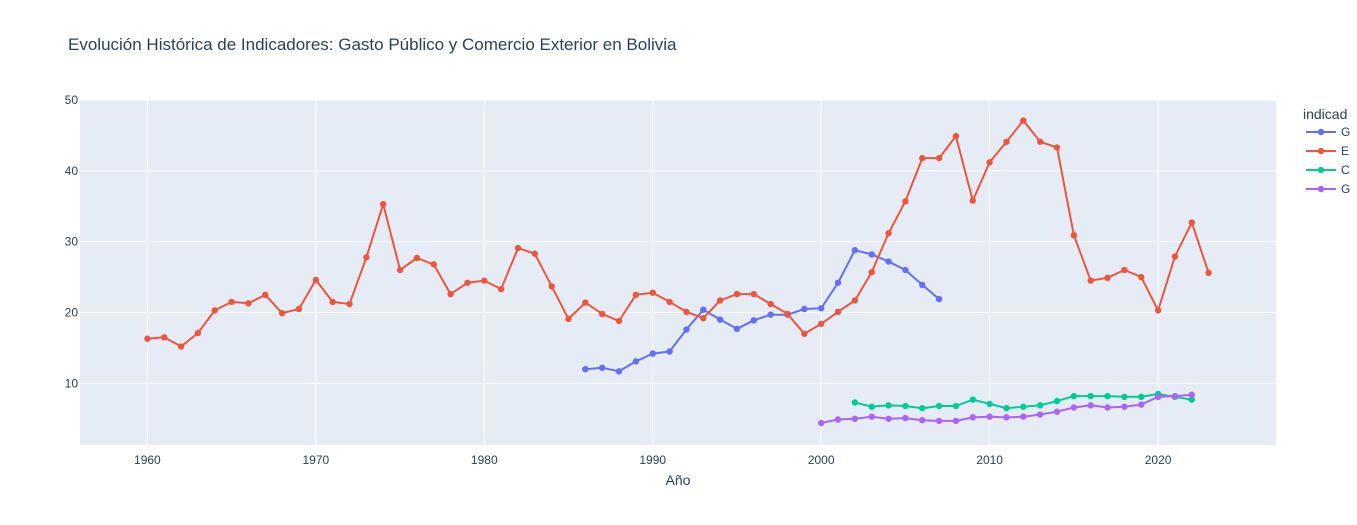  I want to click on legend-title: indicad, so click(1325, 114).